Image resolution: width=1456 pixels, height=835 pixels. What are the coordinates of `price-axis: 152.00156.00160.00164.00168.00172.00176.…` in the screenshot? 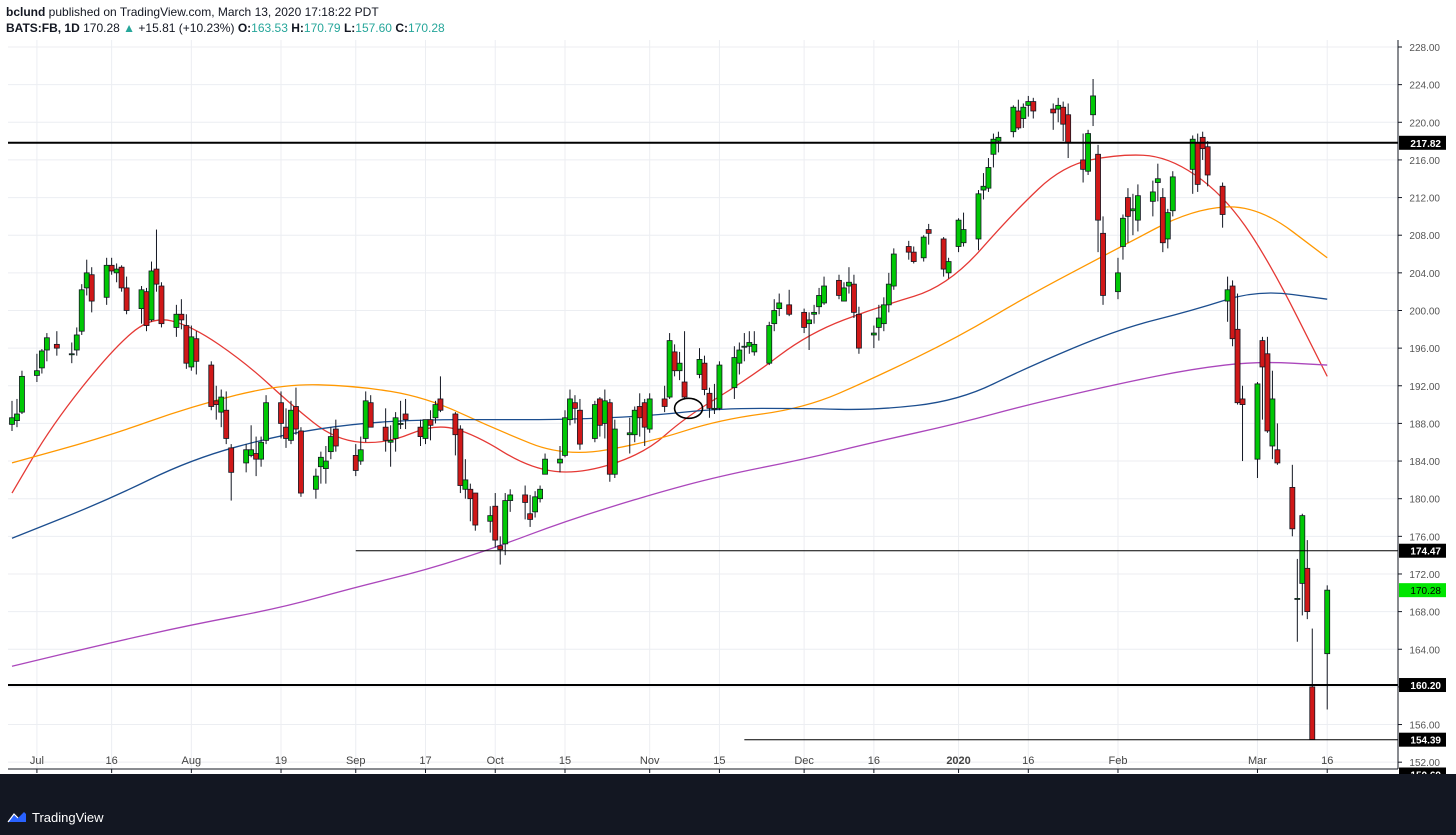 It's located at (1421, 411).